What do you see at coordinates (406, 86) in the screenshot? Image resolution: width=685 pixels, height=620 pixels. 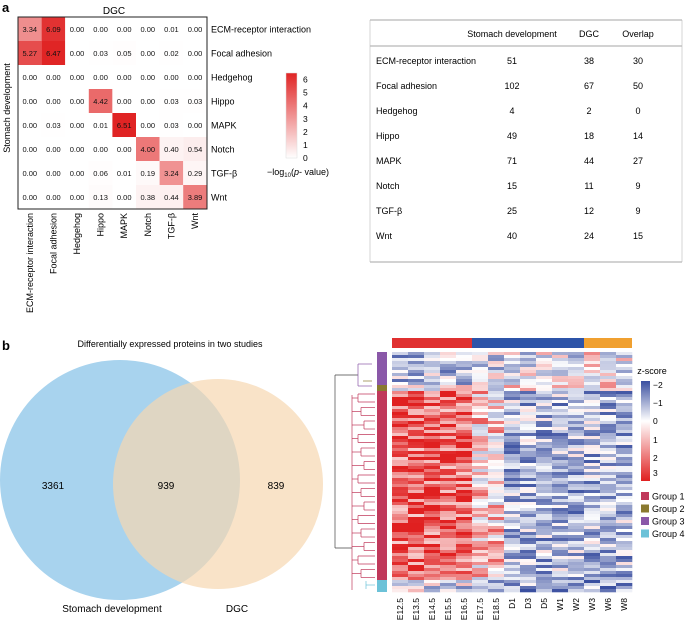 I see `table-cell: Focal adhesion` at bounding box center [406, 86].